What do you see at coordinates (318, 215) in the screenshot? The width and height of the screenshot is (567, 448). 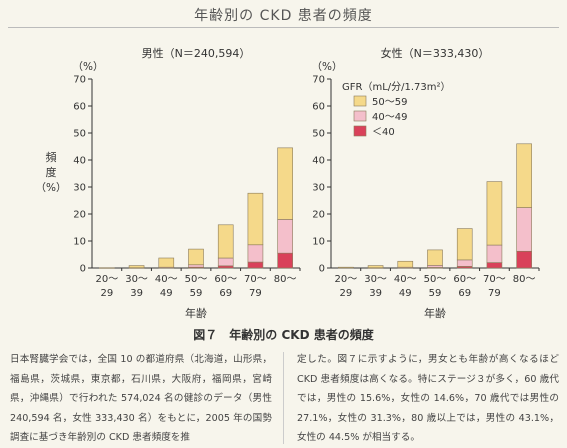 I see `y-tick-label-female: 20` at bounding box center [318, 215].